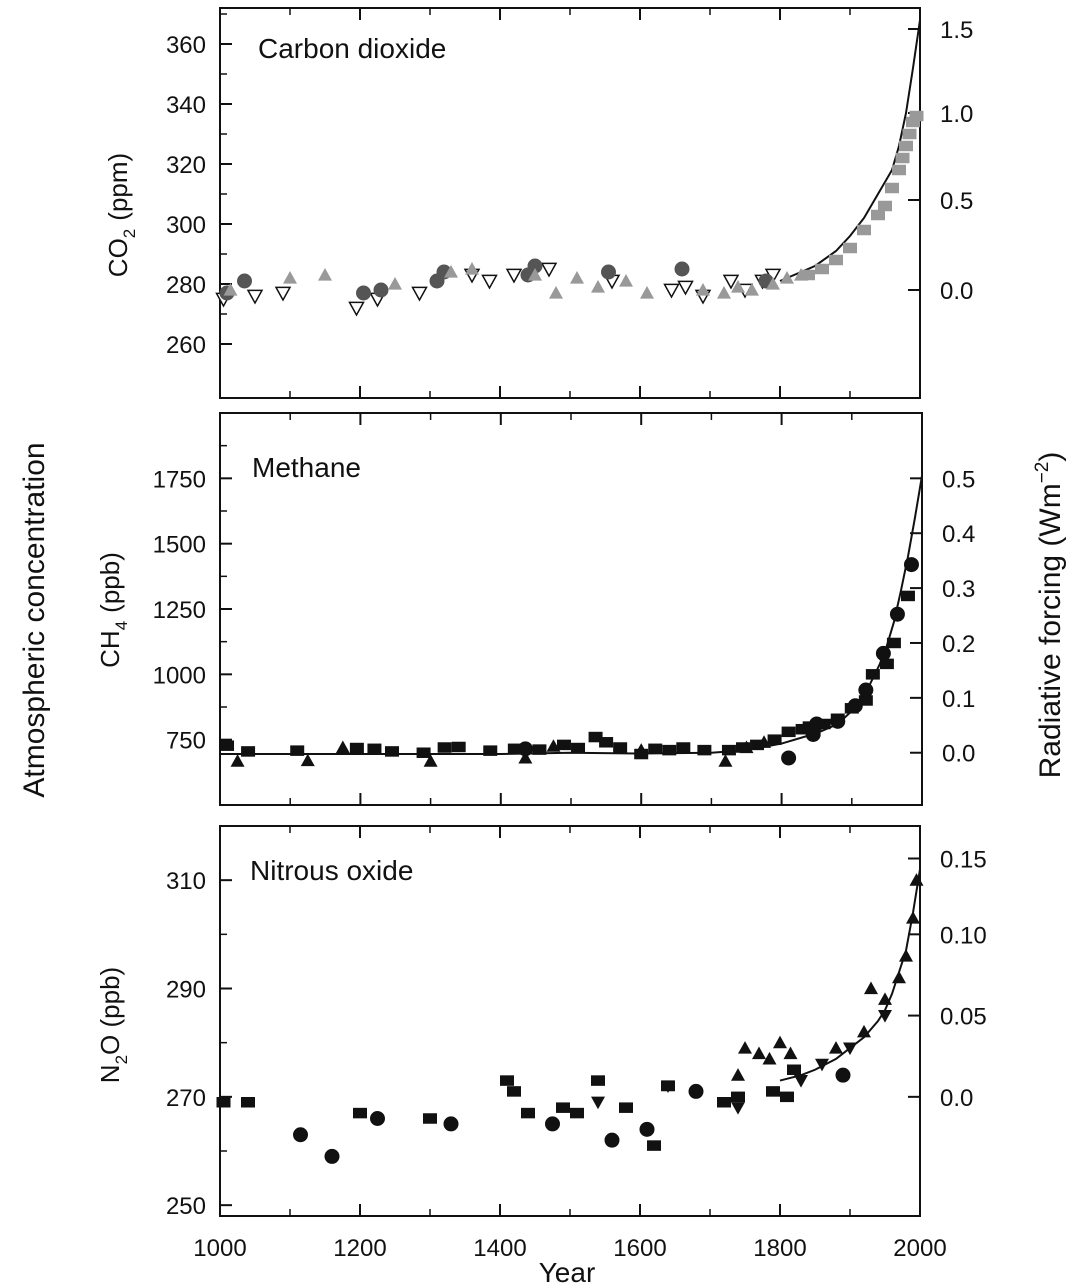 The height and width of the screenshot is (1288, 1079). Describe the element at coordinates (571, 615) in the screenshot. I see `ch4-fit-line` at that location.